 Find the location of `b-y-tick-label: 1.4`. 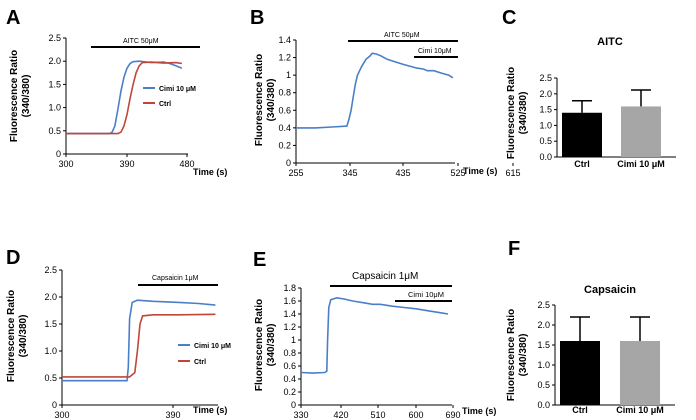

b-y-tick-label: 1.4 is located at coordinates (284, 40).